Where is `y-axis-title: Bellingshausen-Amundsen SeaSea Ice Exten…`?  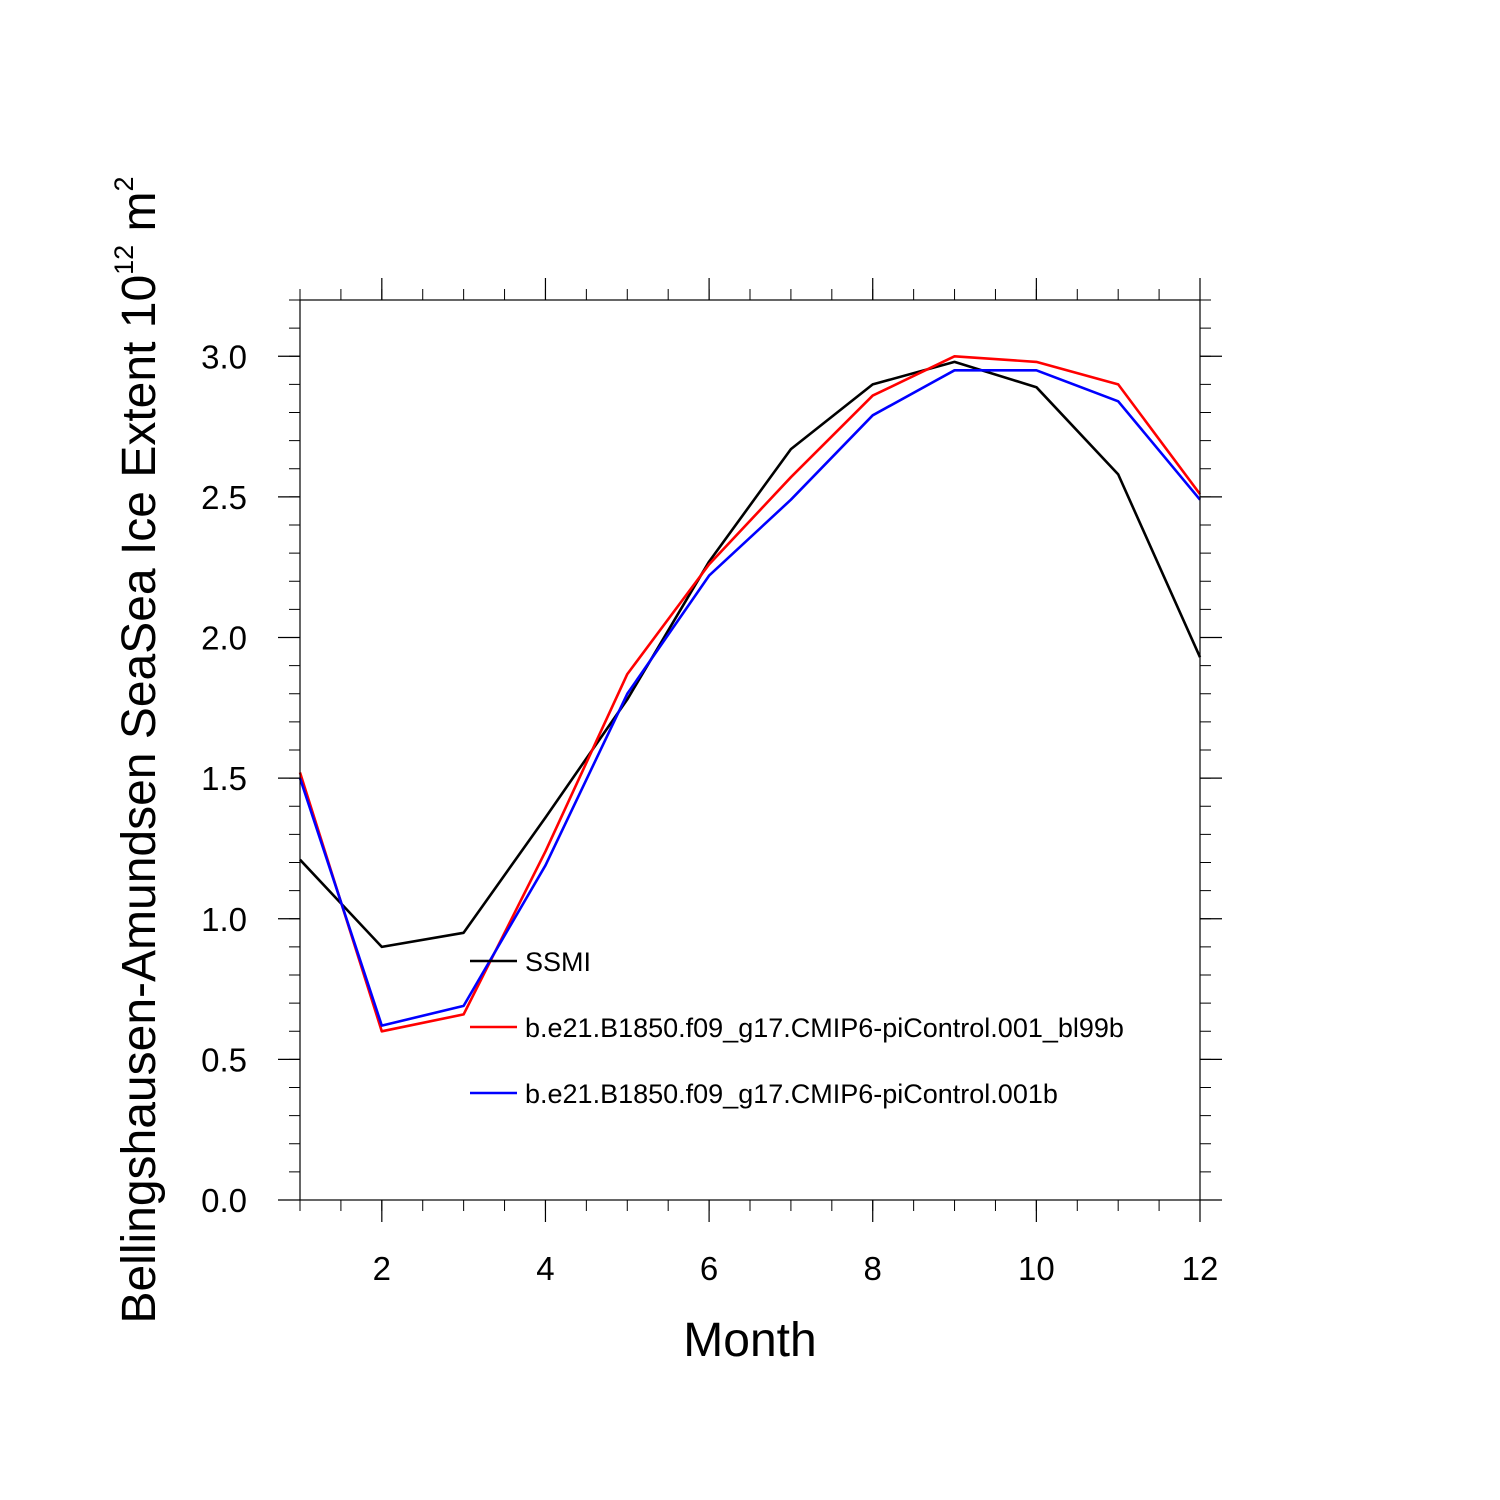
y-axis-title: Bellingshausen-Amundsen SeaSea Ice Exten… is located at coordinates (137, 749).